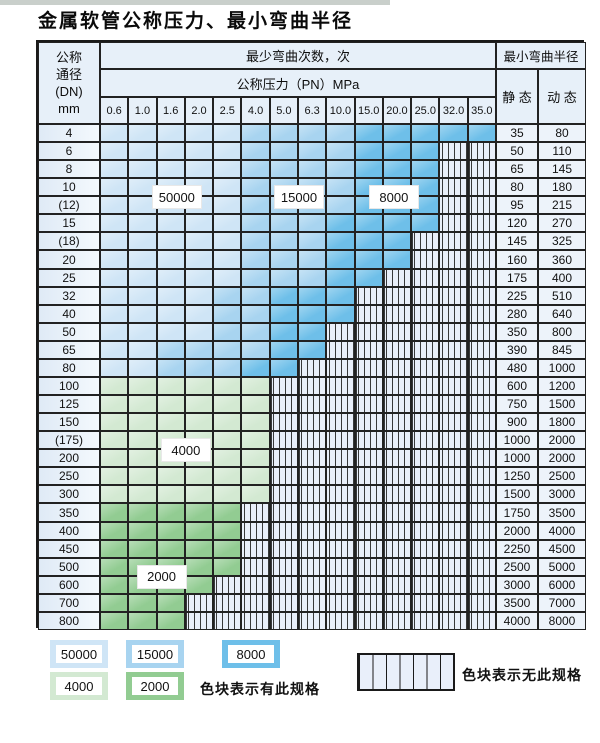 The height and width of the screenshot is (743, 600). I want to click on radius-header-cell: 最小弯曲半径, so click(541, 55).